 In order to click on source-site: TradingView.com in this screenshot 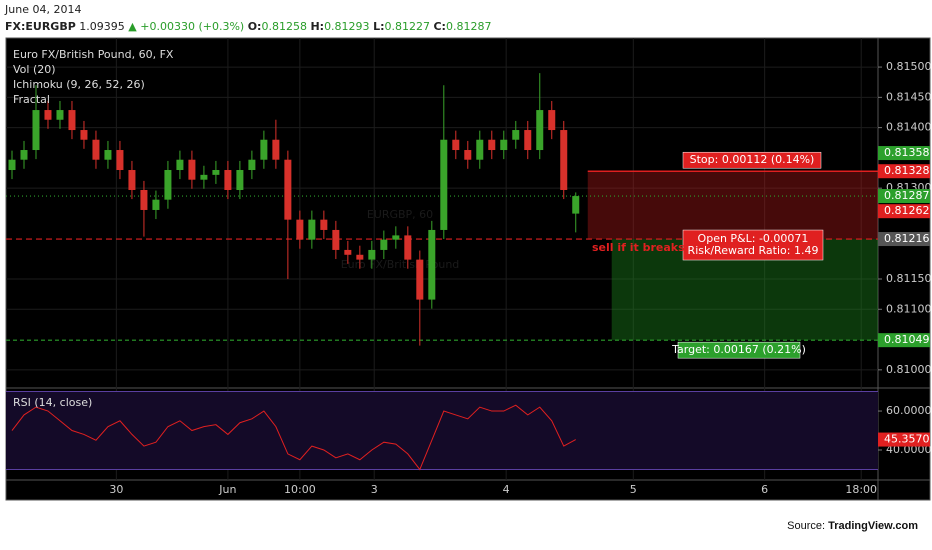, I will do `click(873, 526)`.